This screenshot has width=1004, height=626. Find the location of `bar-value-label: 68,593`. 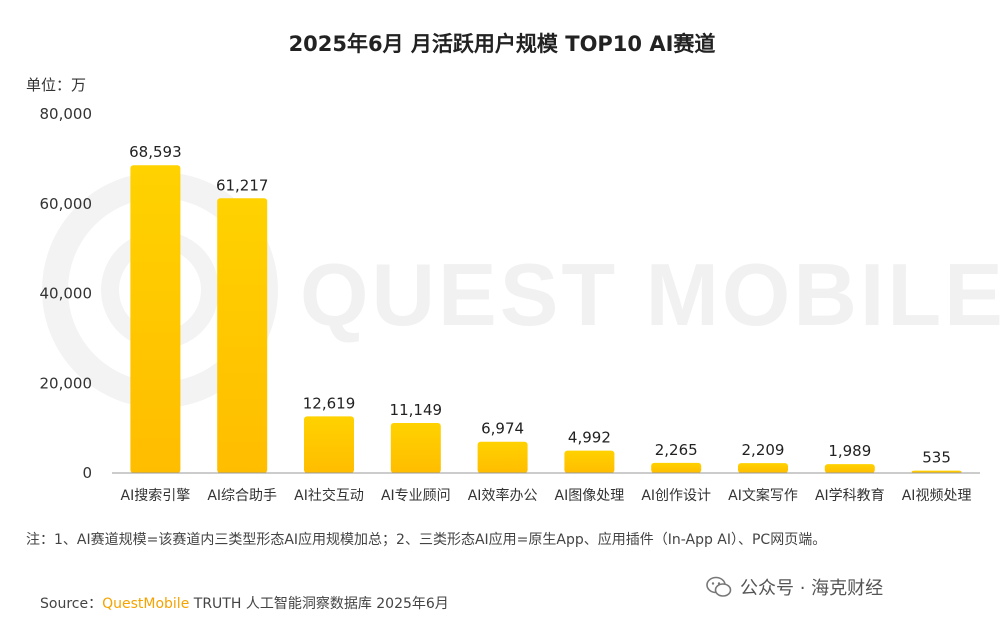

bar-value-label: 68,593 is located at coordinates (155, 152).